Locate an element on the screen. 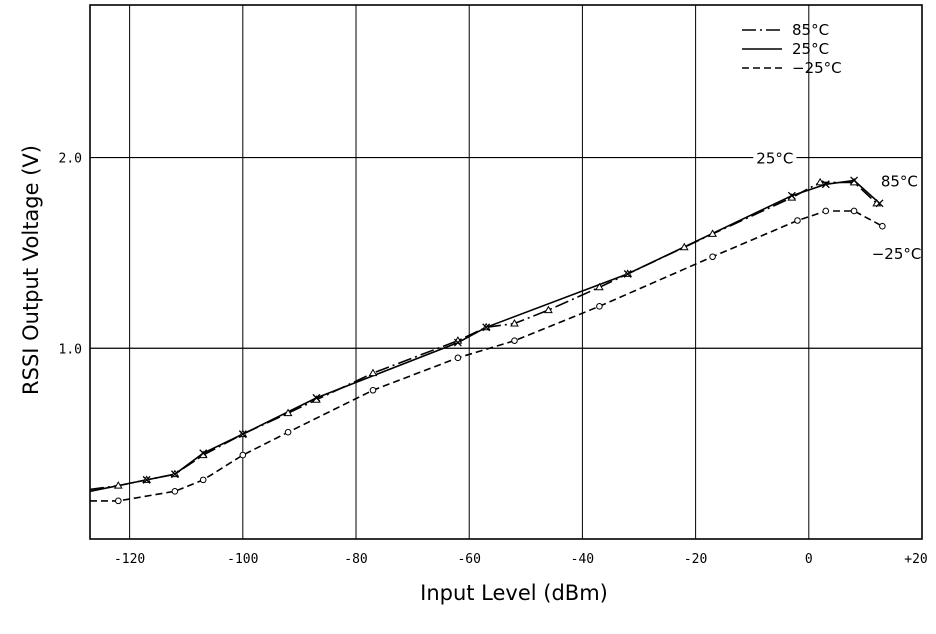 The width and height of the screenshot is (936, 634). curve-label: 25°C is located at coordinates (774, 159).